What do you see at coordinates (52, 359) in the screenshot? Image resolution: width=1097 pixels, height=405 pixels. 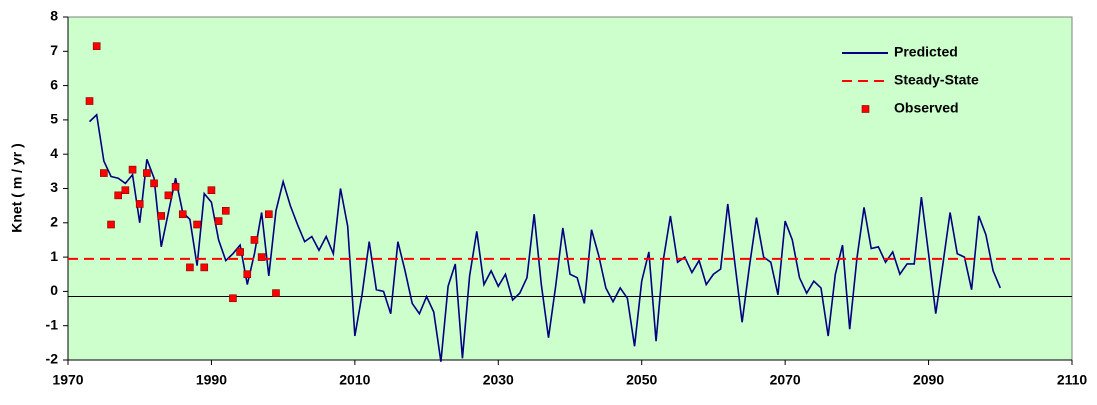 I see `y-tick-label: -2` at bounding box center [52, 359].